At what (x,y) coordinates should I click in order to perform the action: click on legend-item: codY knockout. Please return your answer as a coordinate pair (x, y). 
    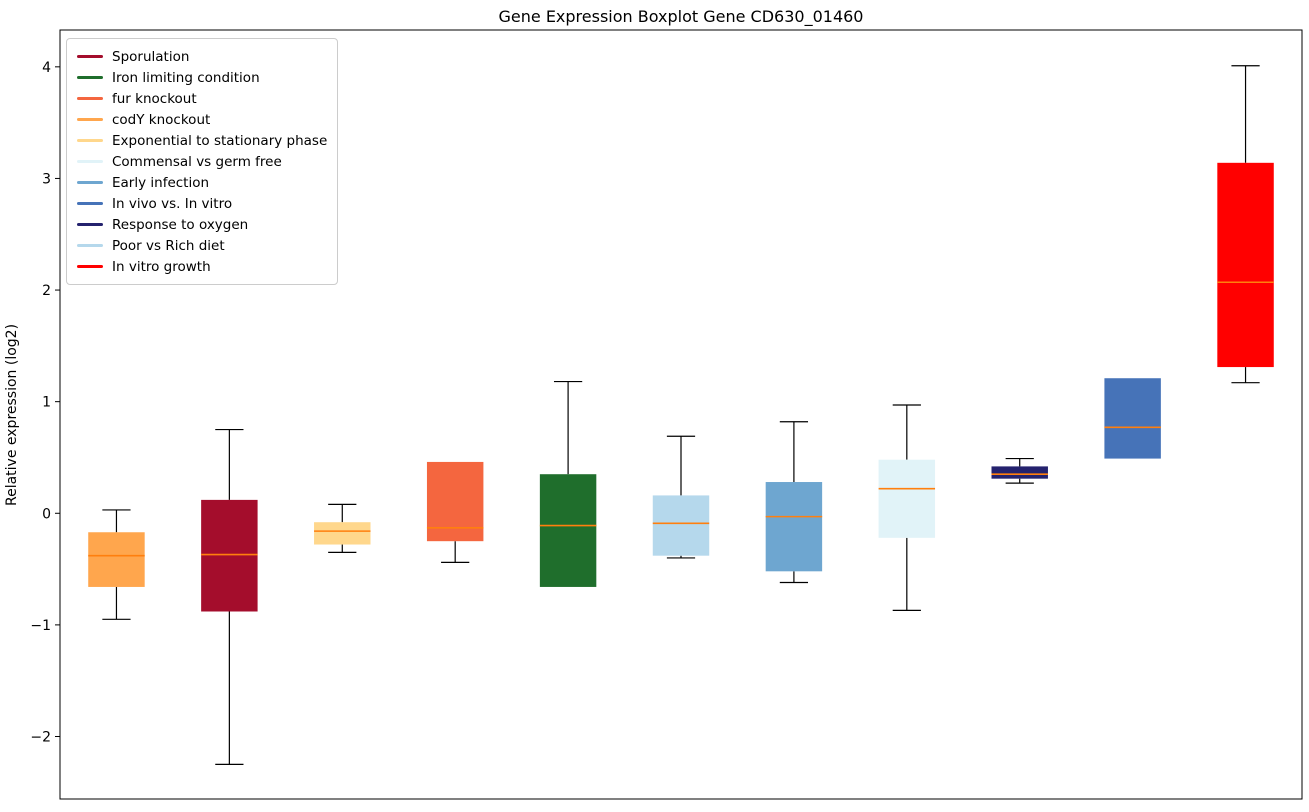
    Looking at the image, I should click on (202, 119).